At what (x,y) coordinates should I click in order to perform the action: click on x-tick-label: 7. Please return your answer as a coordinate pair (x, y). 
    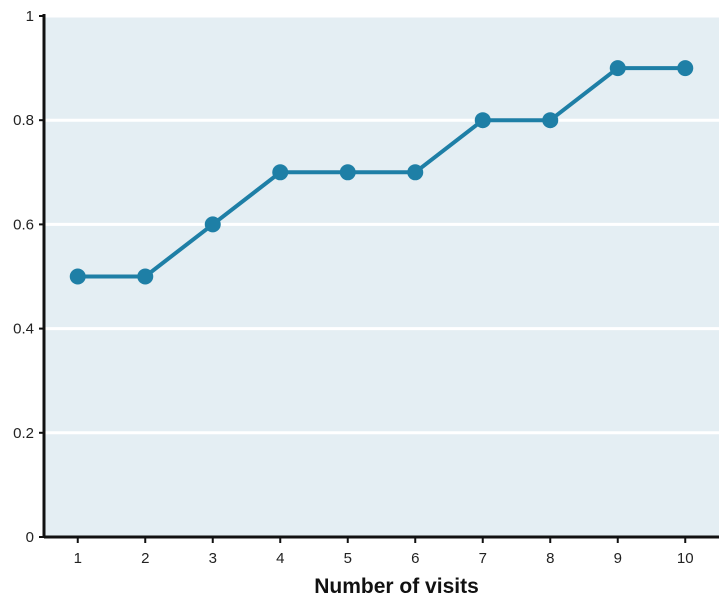
    Looking at the image, I should click on (483, 558).